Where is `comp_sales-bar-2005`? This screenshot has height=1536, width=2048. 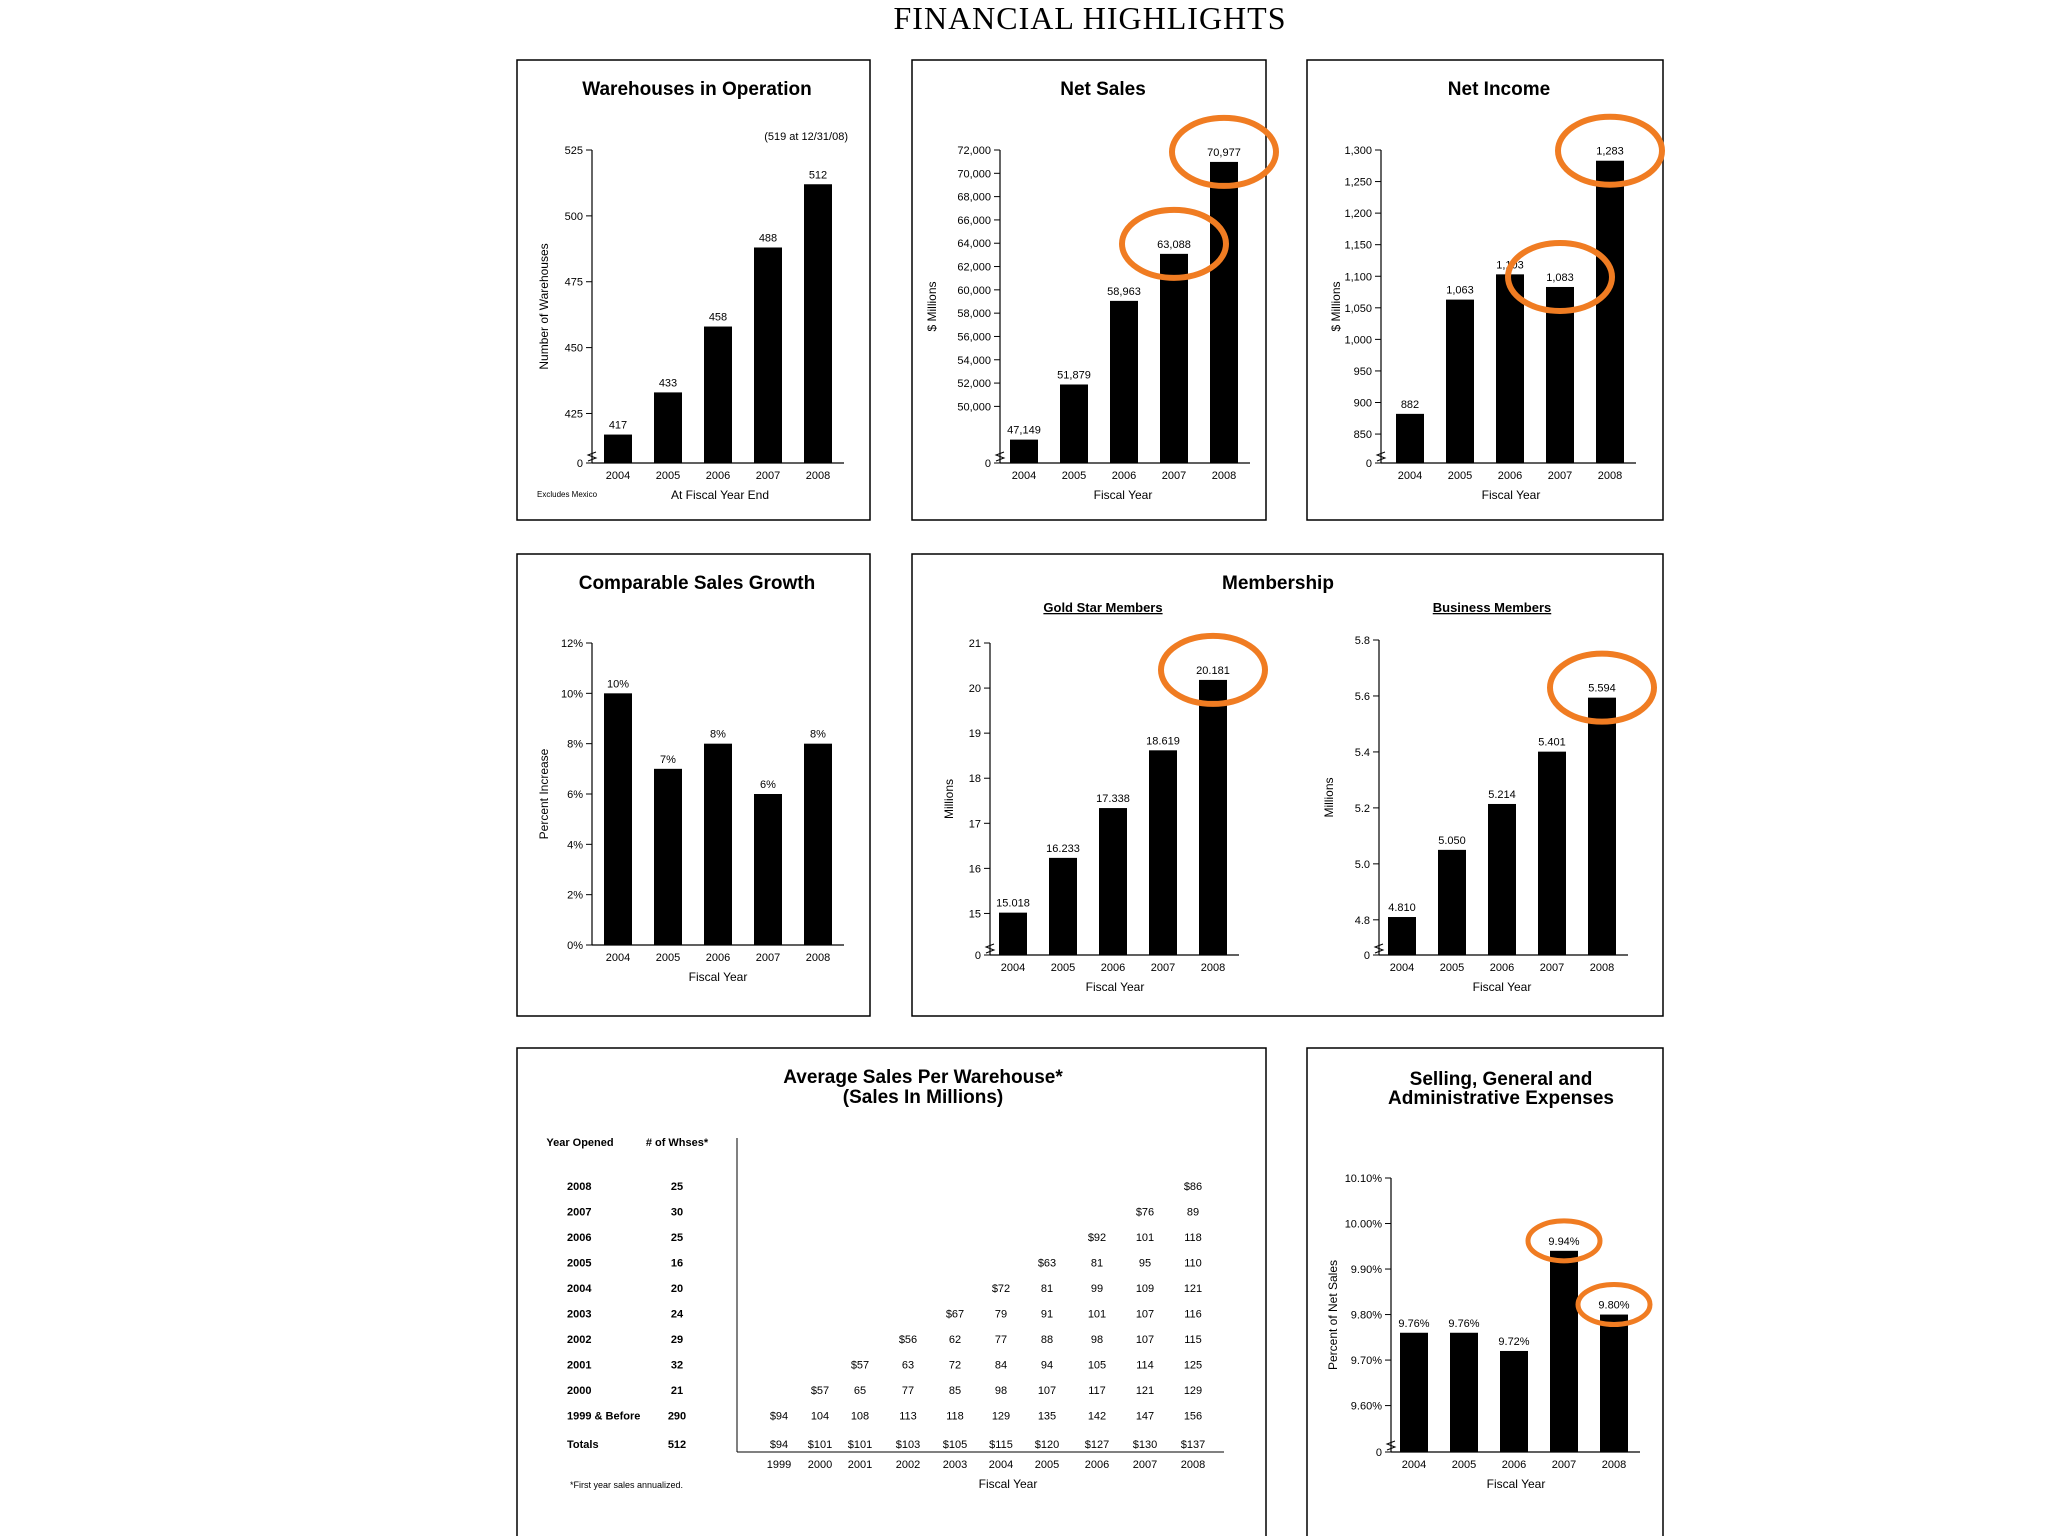
comp_sales-bar-2005 is located at coordinates (668, 856).